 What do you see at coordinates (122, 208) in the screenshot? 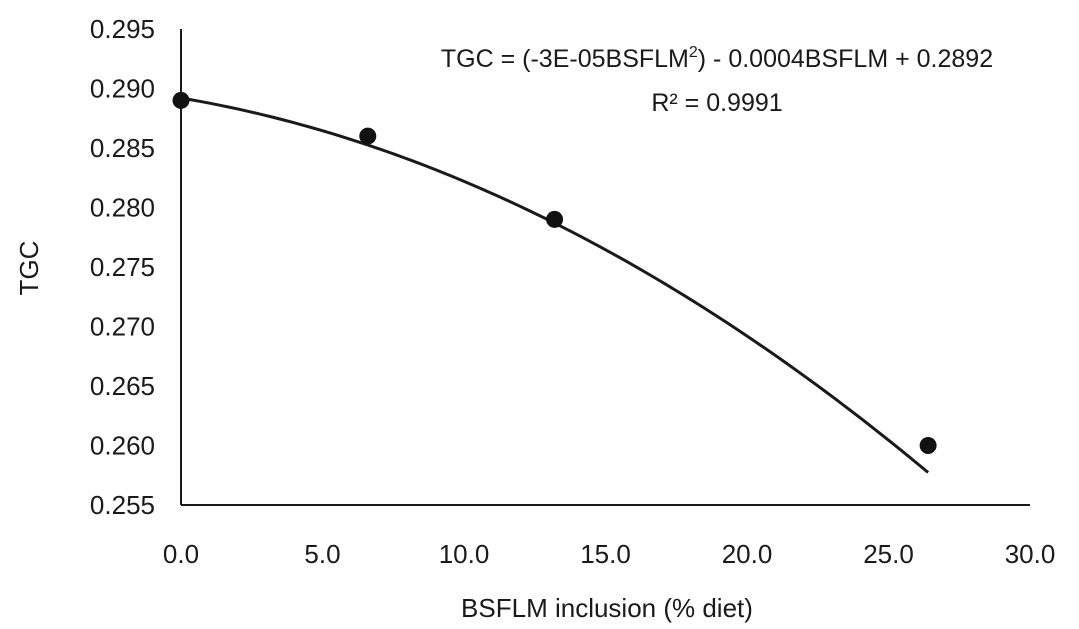
I see `y-tick-label: 0.280` at bounding box center [122, 208].